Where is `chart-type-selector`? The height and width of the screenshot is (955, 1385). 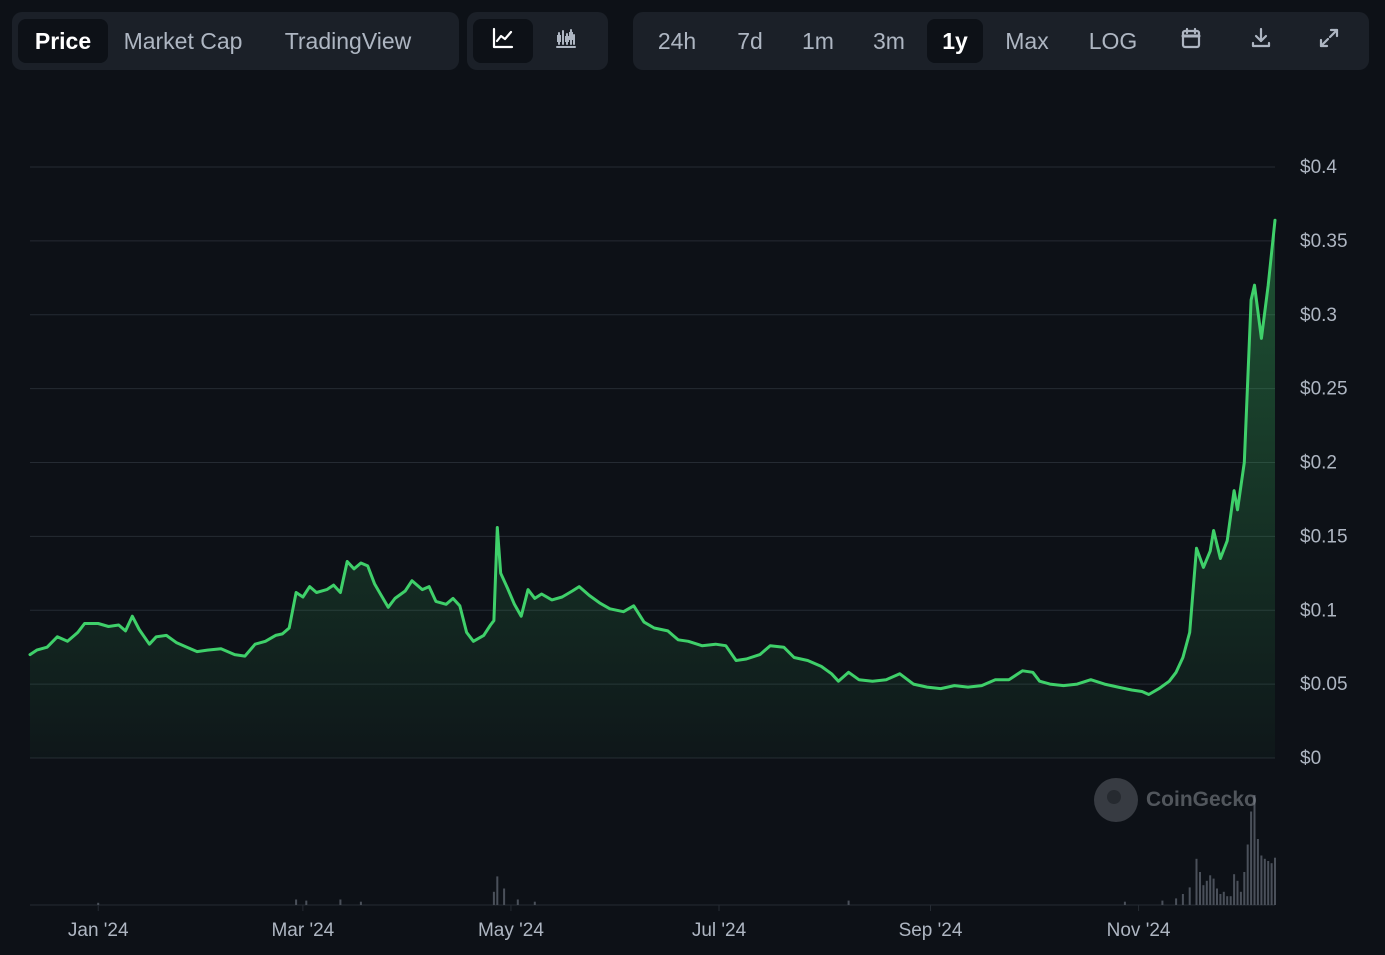 chart-type-selector is located at coordinates (537, 41).